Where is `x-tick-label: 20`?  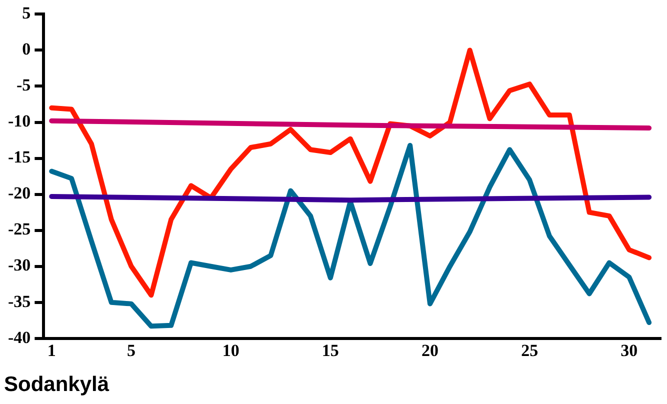 x-tick-label: 20 is located at coordinates (429, 350).